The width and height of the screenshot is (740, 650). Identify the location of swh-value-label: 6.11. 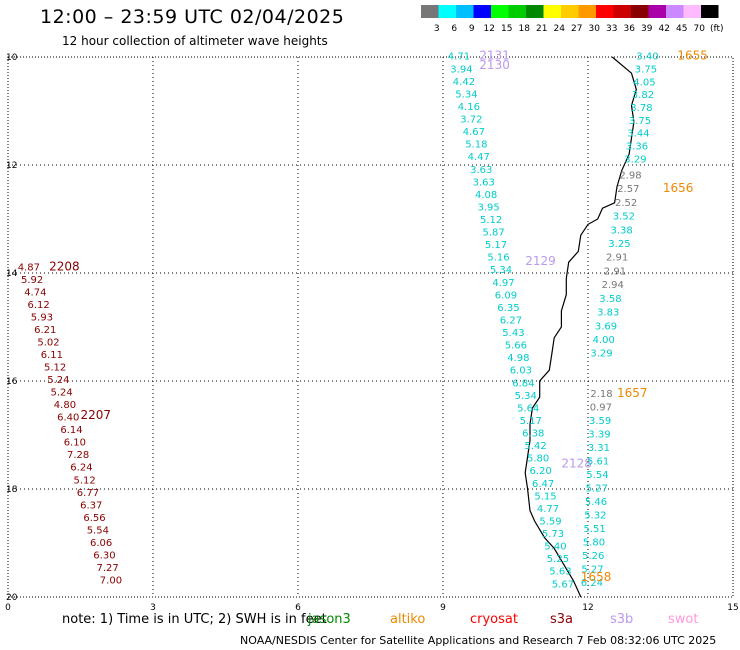
(52, 355).